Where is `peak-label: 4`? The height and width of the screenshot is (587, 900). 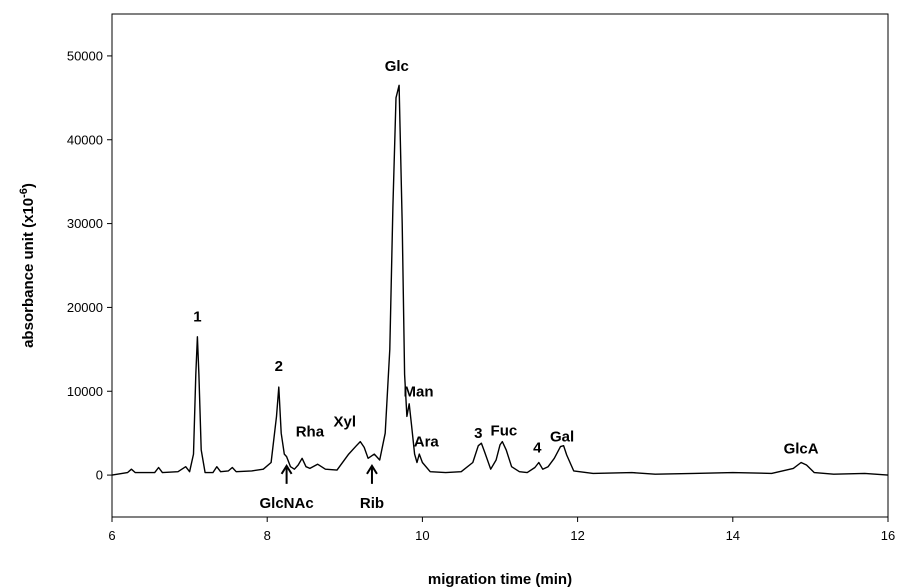 peak-label: 4 is located at coordinates (537, 447).